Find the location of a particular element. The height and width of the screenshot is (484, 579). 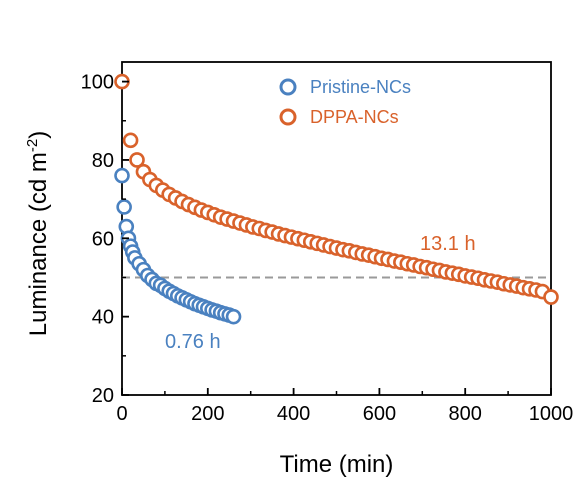

y-tick-label: 60 is located at coordinates (103, 239).